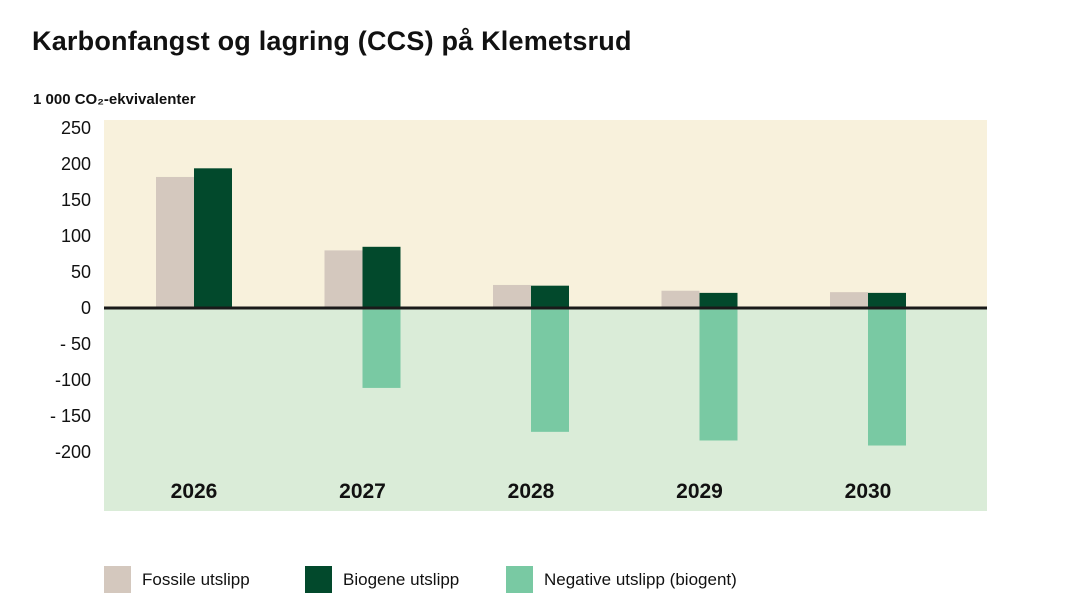 The width and height of the screenshot is (1080, 608). Describe the element at coordinates (718, 300) in the screenshot. I see `bar-biogene-2029` at that location.